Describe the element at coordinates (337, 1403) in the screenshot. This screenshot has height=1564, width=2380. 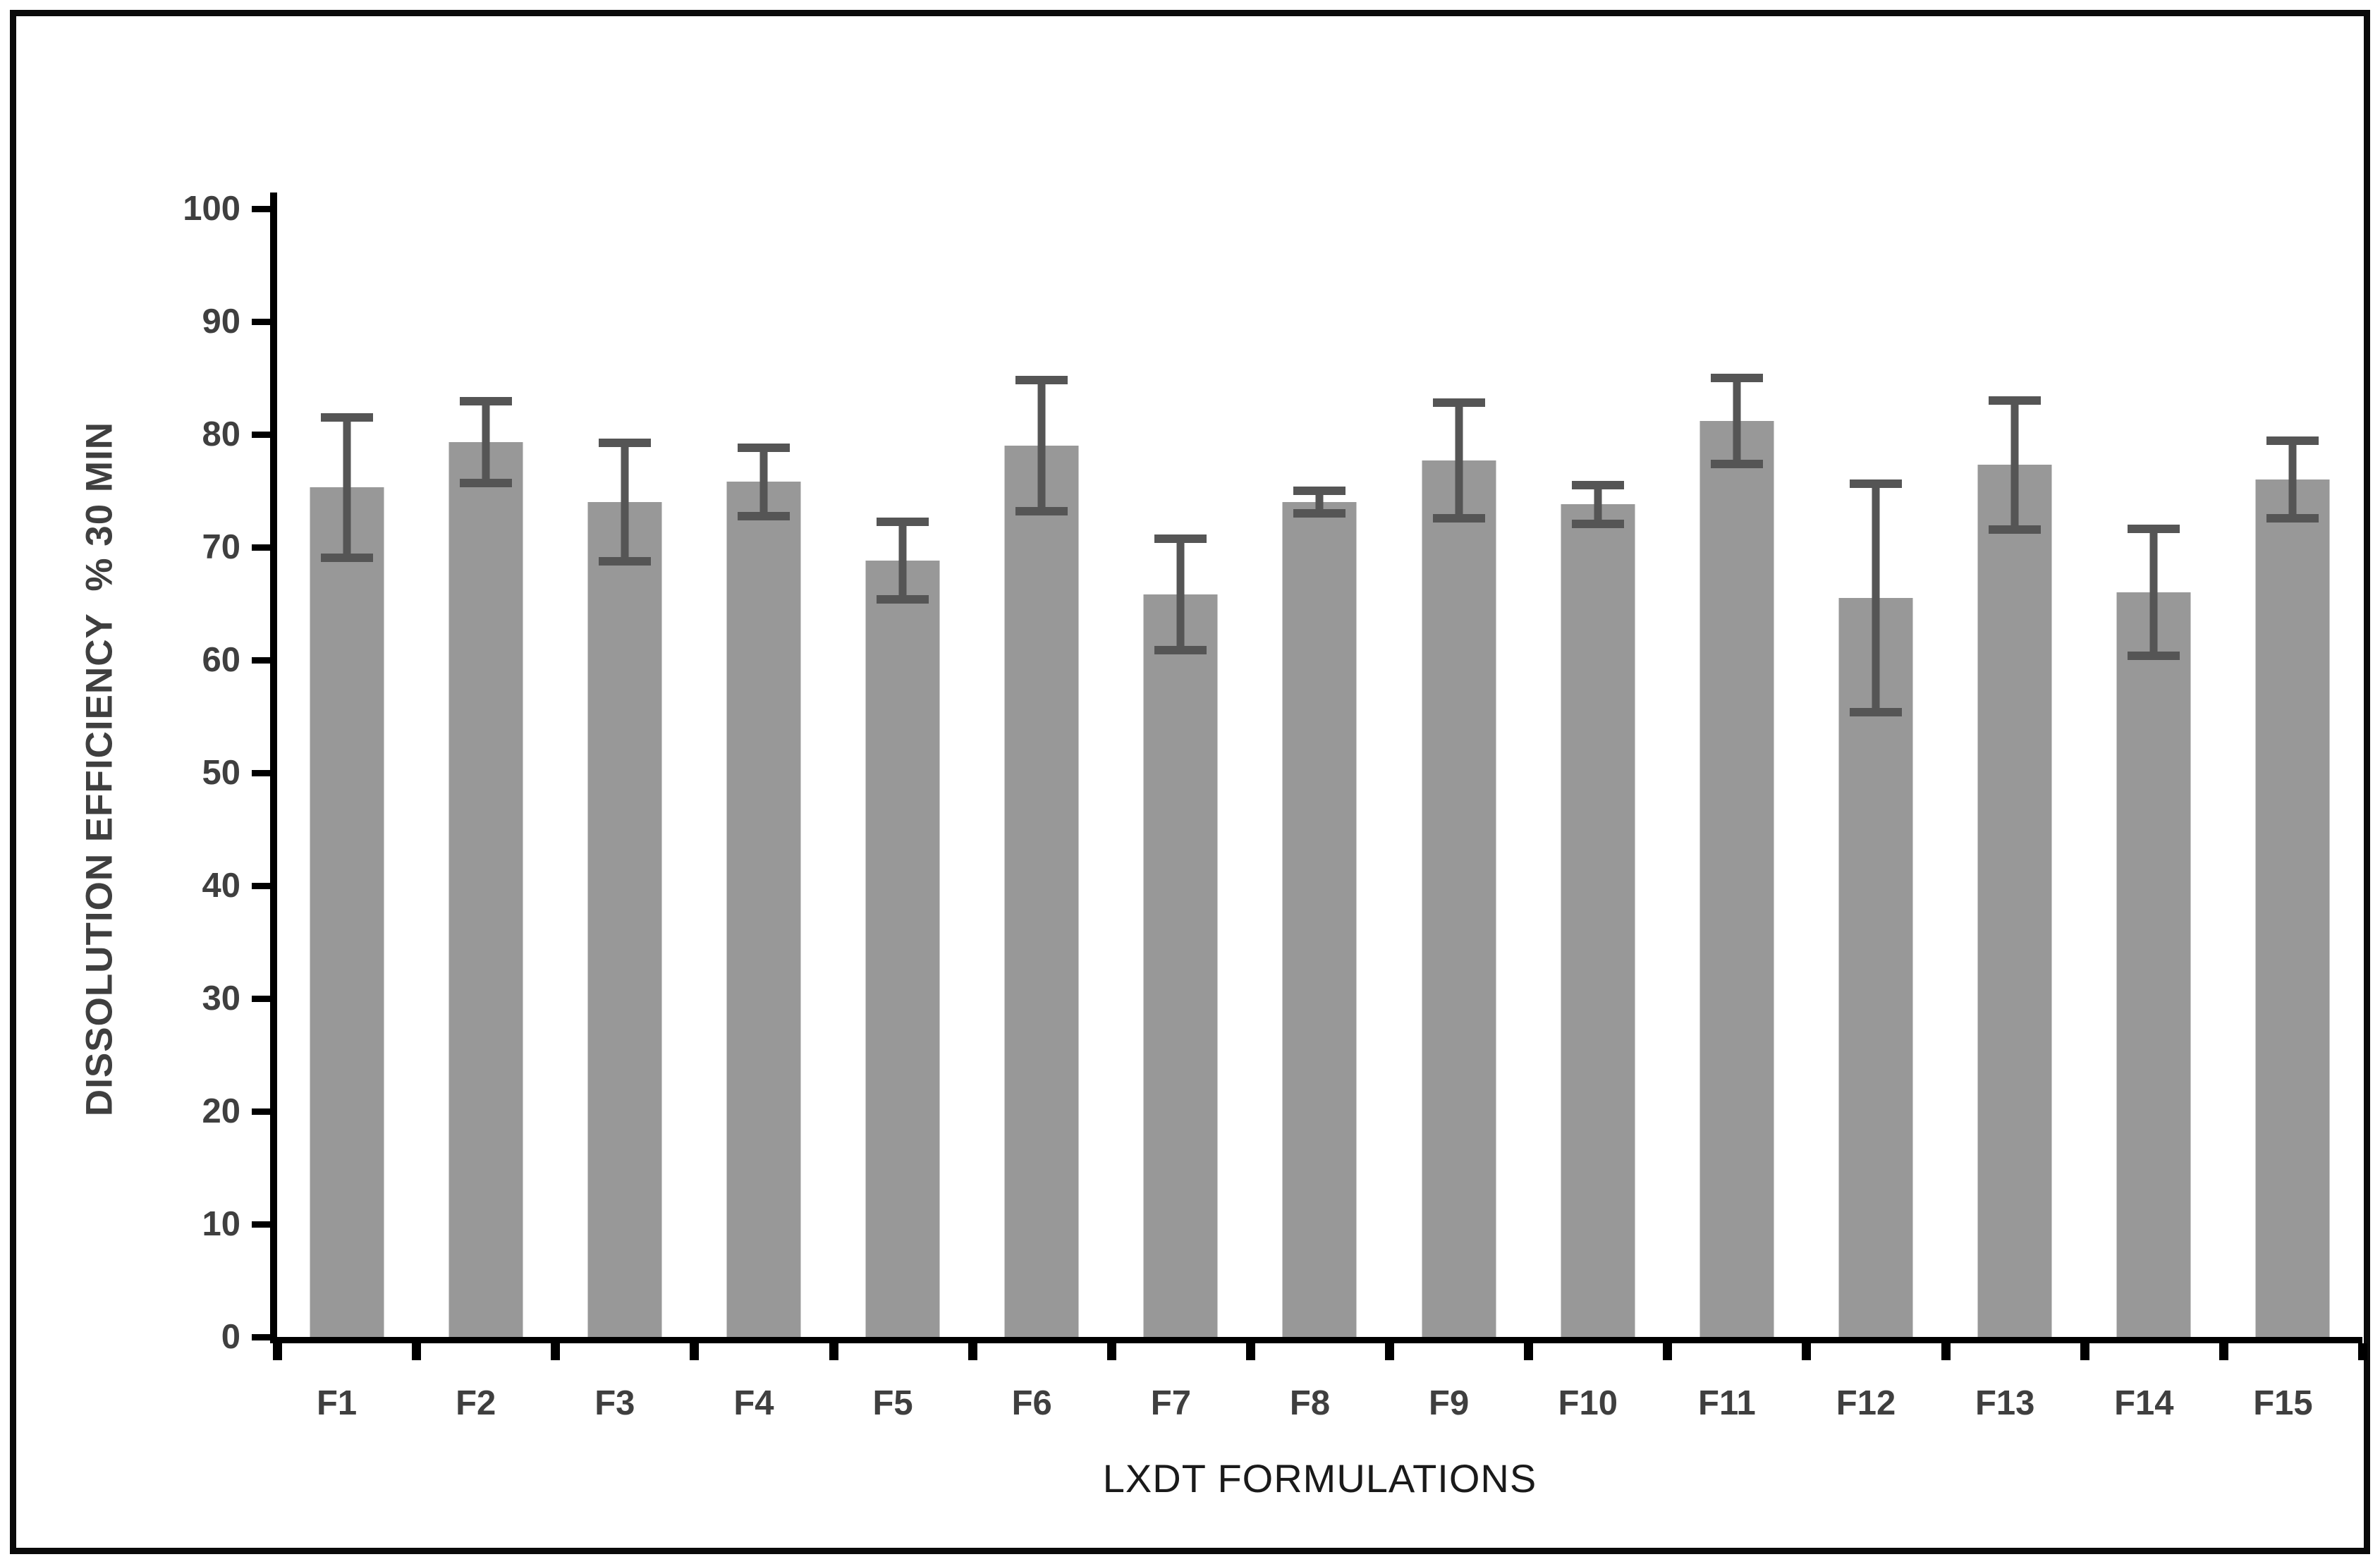
I see `x-axis-tick-label-F1: F1` at that location.